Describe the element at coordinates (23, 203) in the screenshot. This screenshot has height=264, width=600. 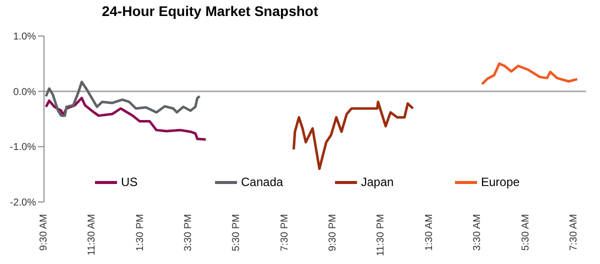
I see `y-tick-label: -2.0%` at that location.